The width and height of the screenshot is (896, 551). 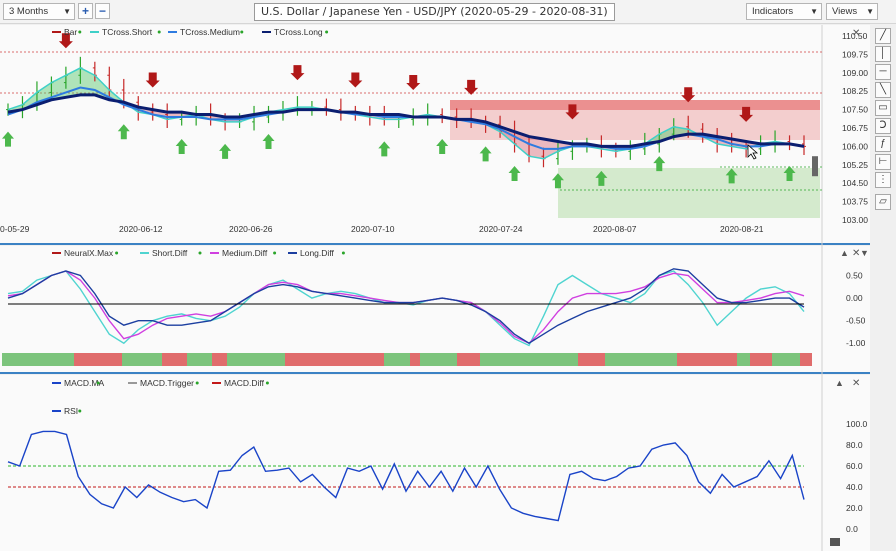 What do you see at coordinates (244, 383) in the screenshot?
I see `legend-label: MACD.Diff` at bounding box center [244, 383].